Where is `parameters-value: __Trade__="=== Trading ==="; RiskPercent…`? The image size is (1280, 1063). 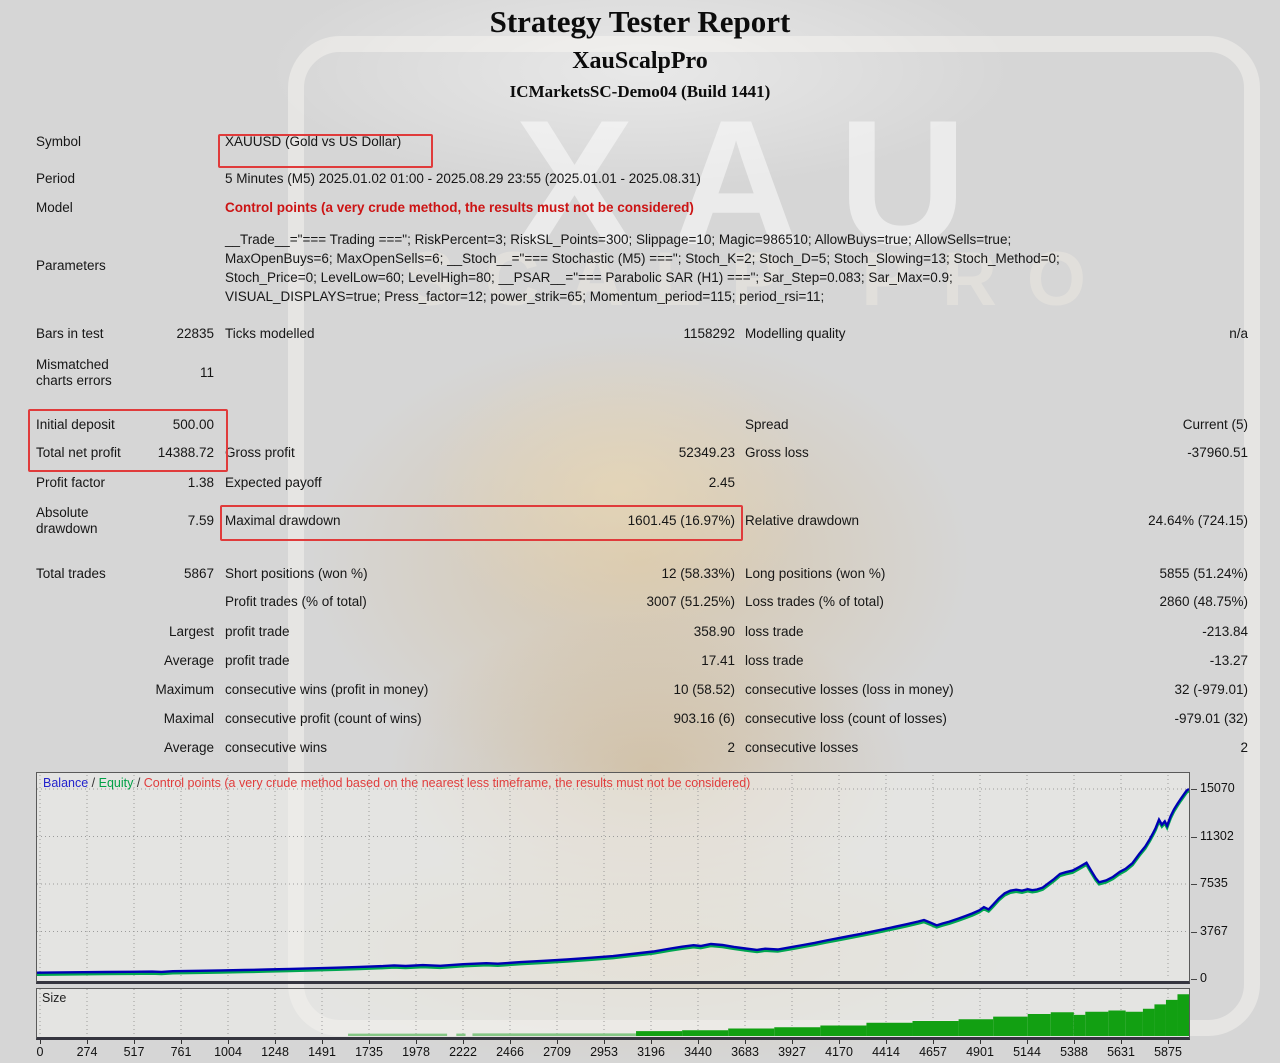 parameters-value: __Trade__="=== Trading ==="; RiskPercent… is located at coordinates (730, 268).